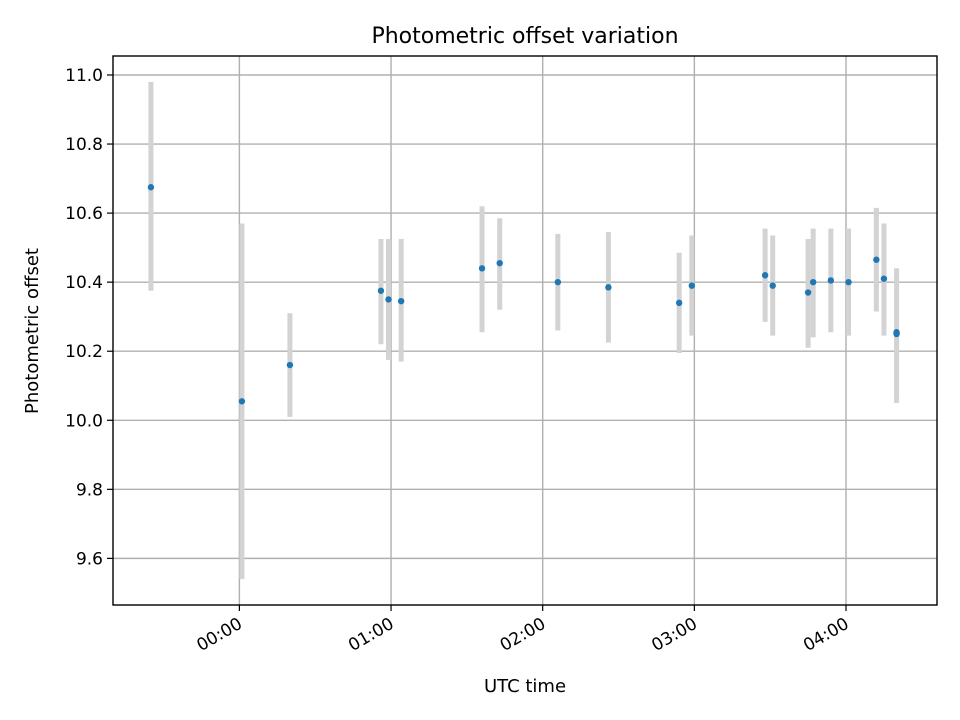  What do you see at coordinates (89, 559) in the screenshot?
I see `y-tick-label: 9.6` at bounding box center [89, 559].